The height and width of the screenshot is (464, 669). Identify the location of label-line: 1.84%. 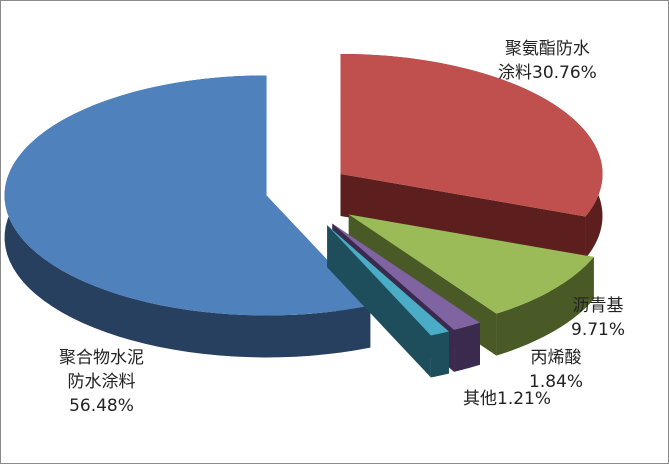
(556, 382).